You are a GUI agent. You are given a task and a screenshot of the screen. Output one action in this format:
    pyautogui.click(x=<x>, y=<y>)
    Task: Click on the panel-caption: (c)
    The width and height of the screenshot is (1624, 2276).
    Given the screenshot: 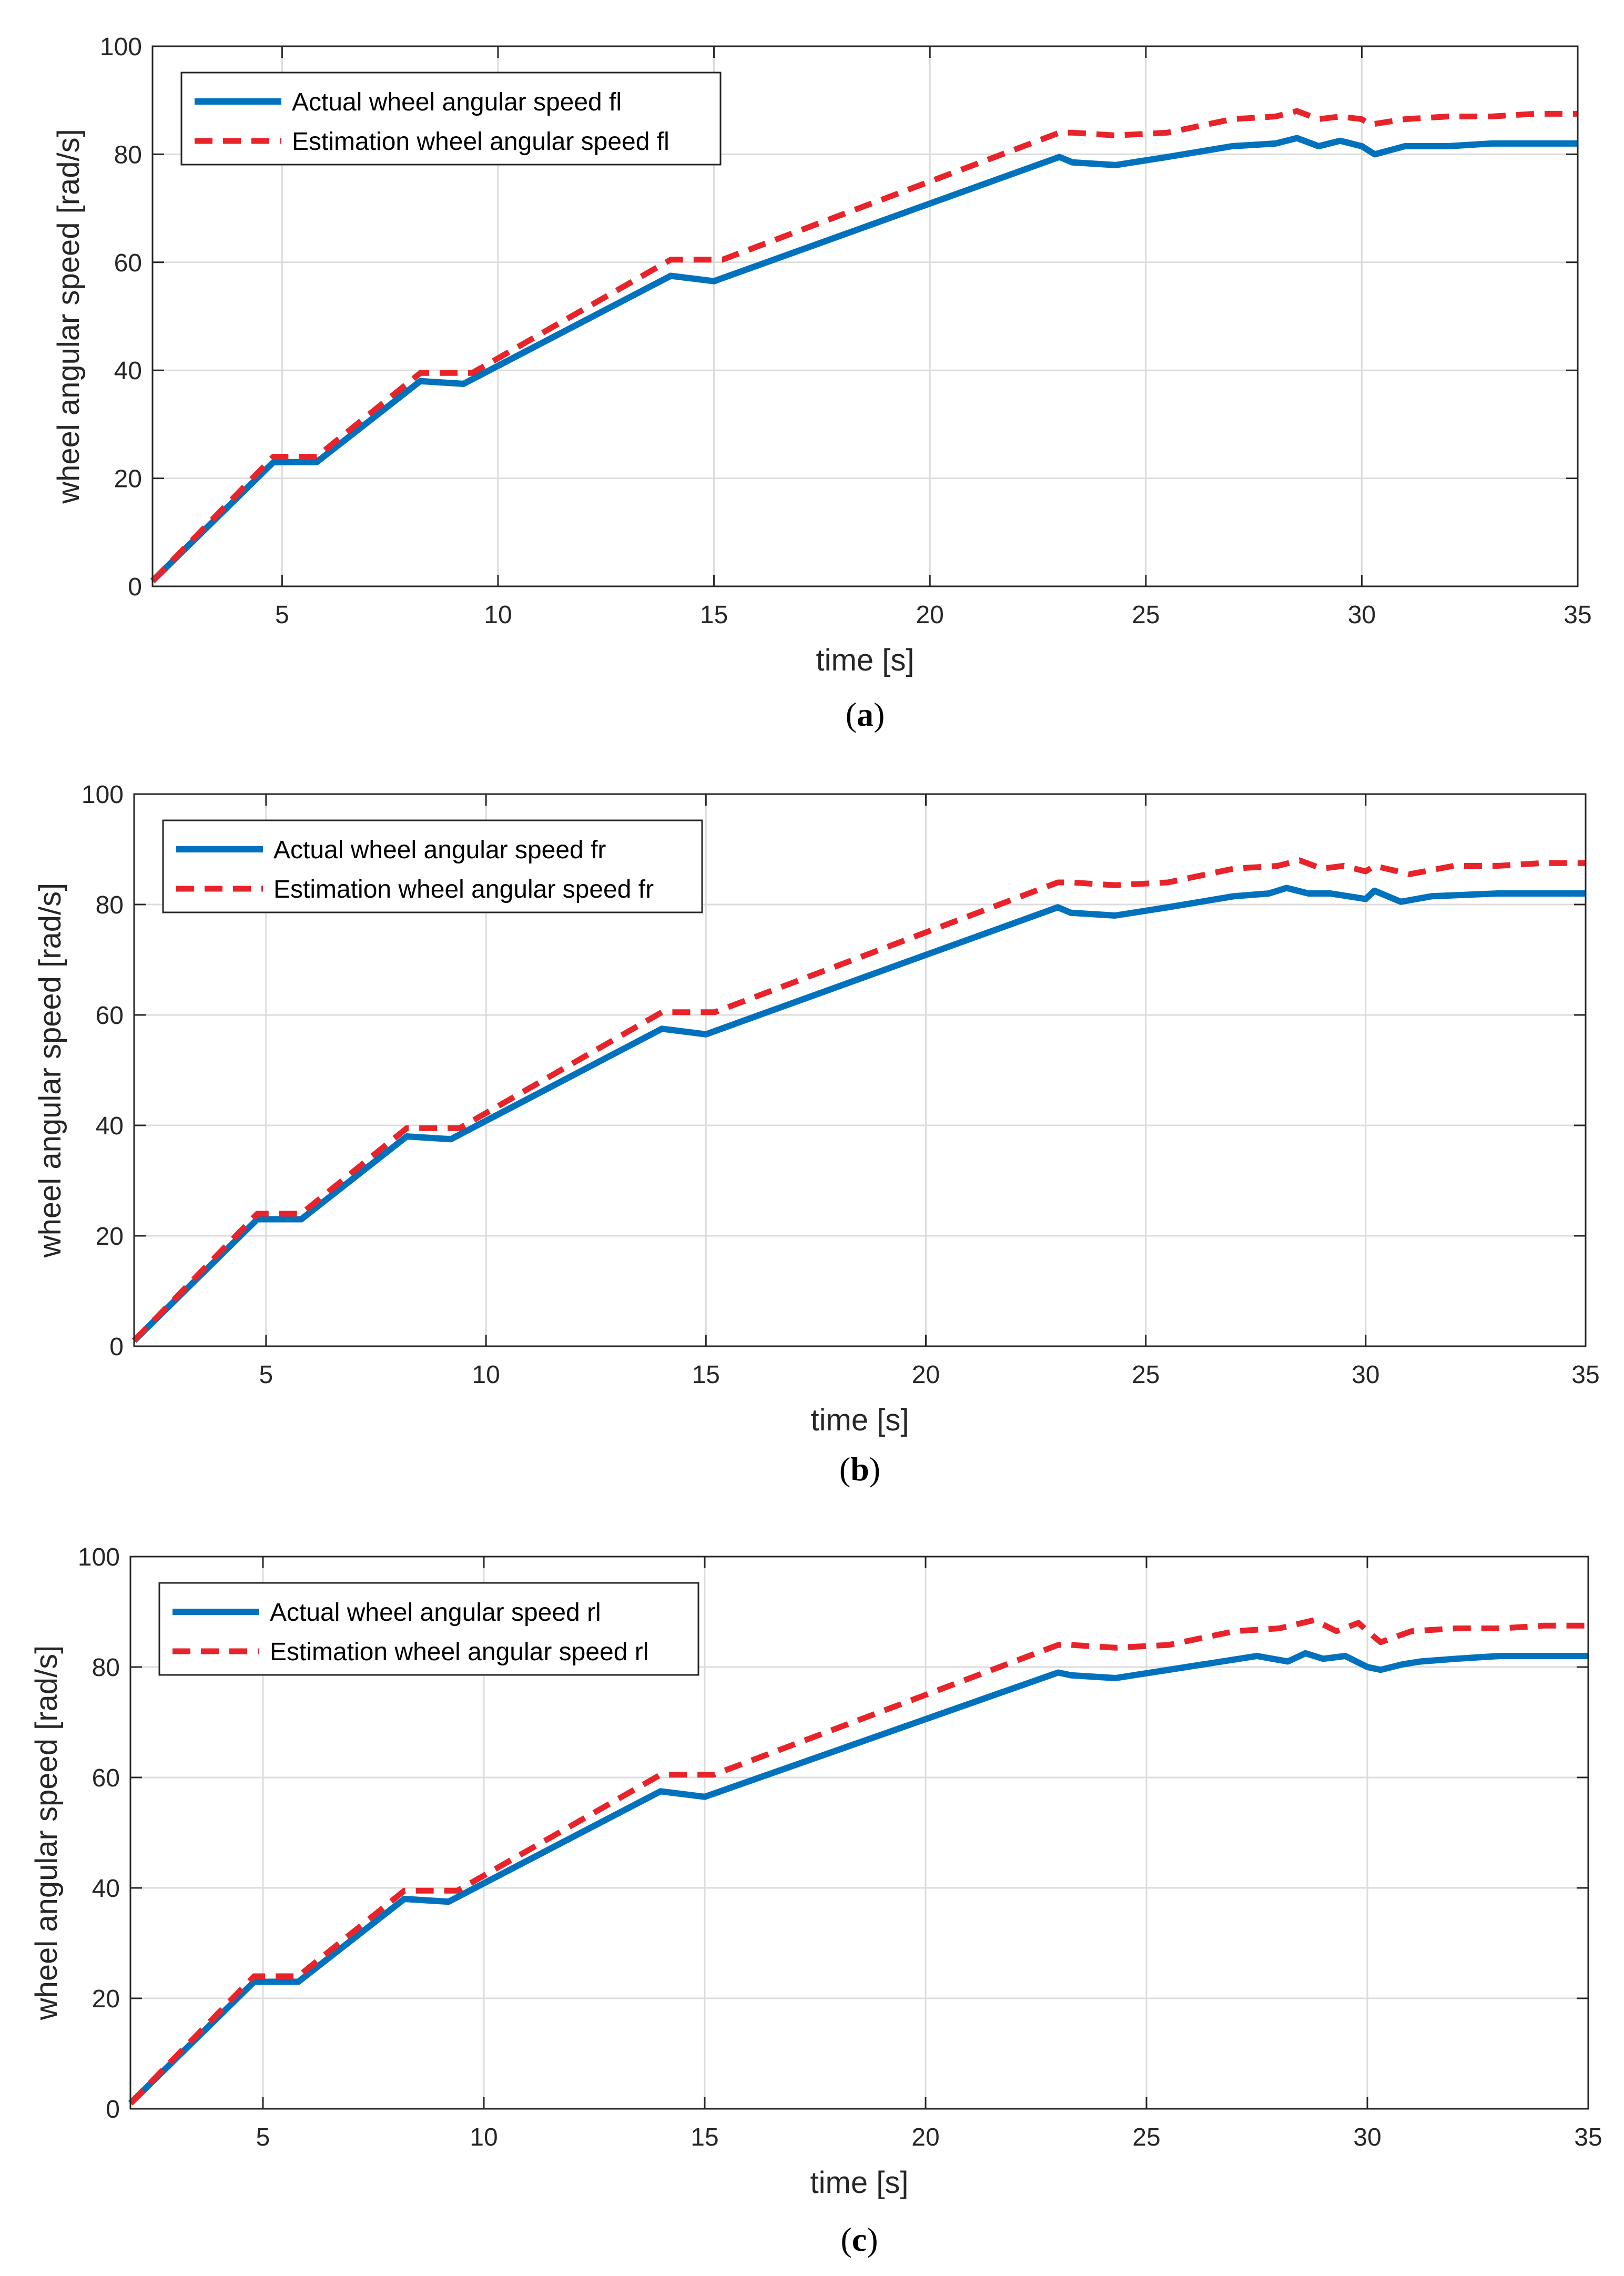 What is the action you would take?
    pyautogui.click(x=859, y=2239)
    